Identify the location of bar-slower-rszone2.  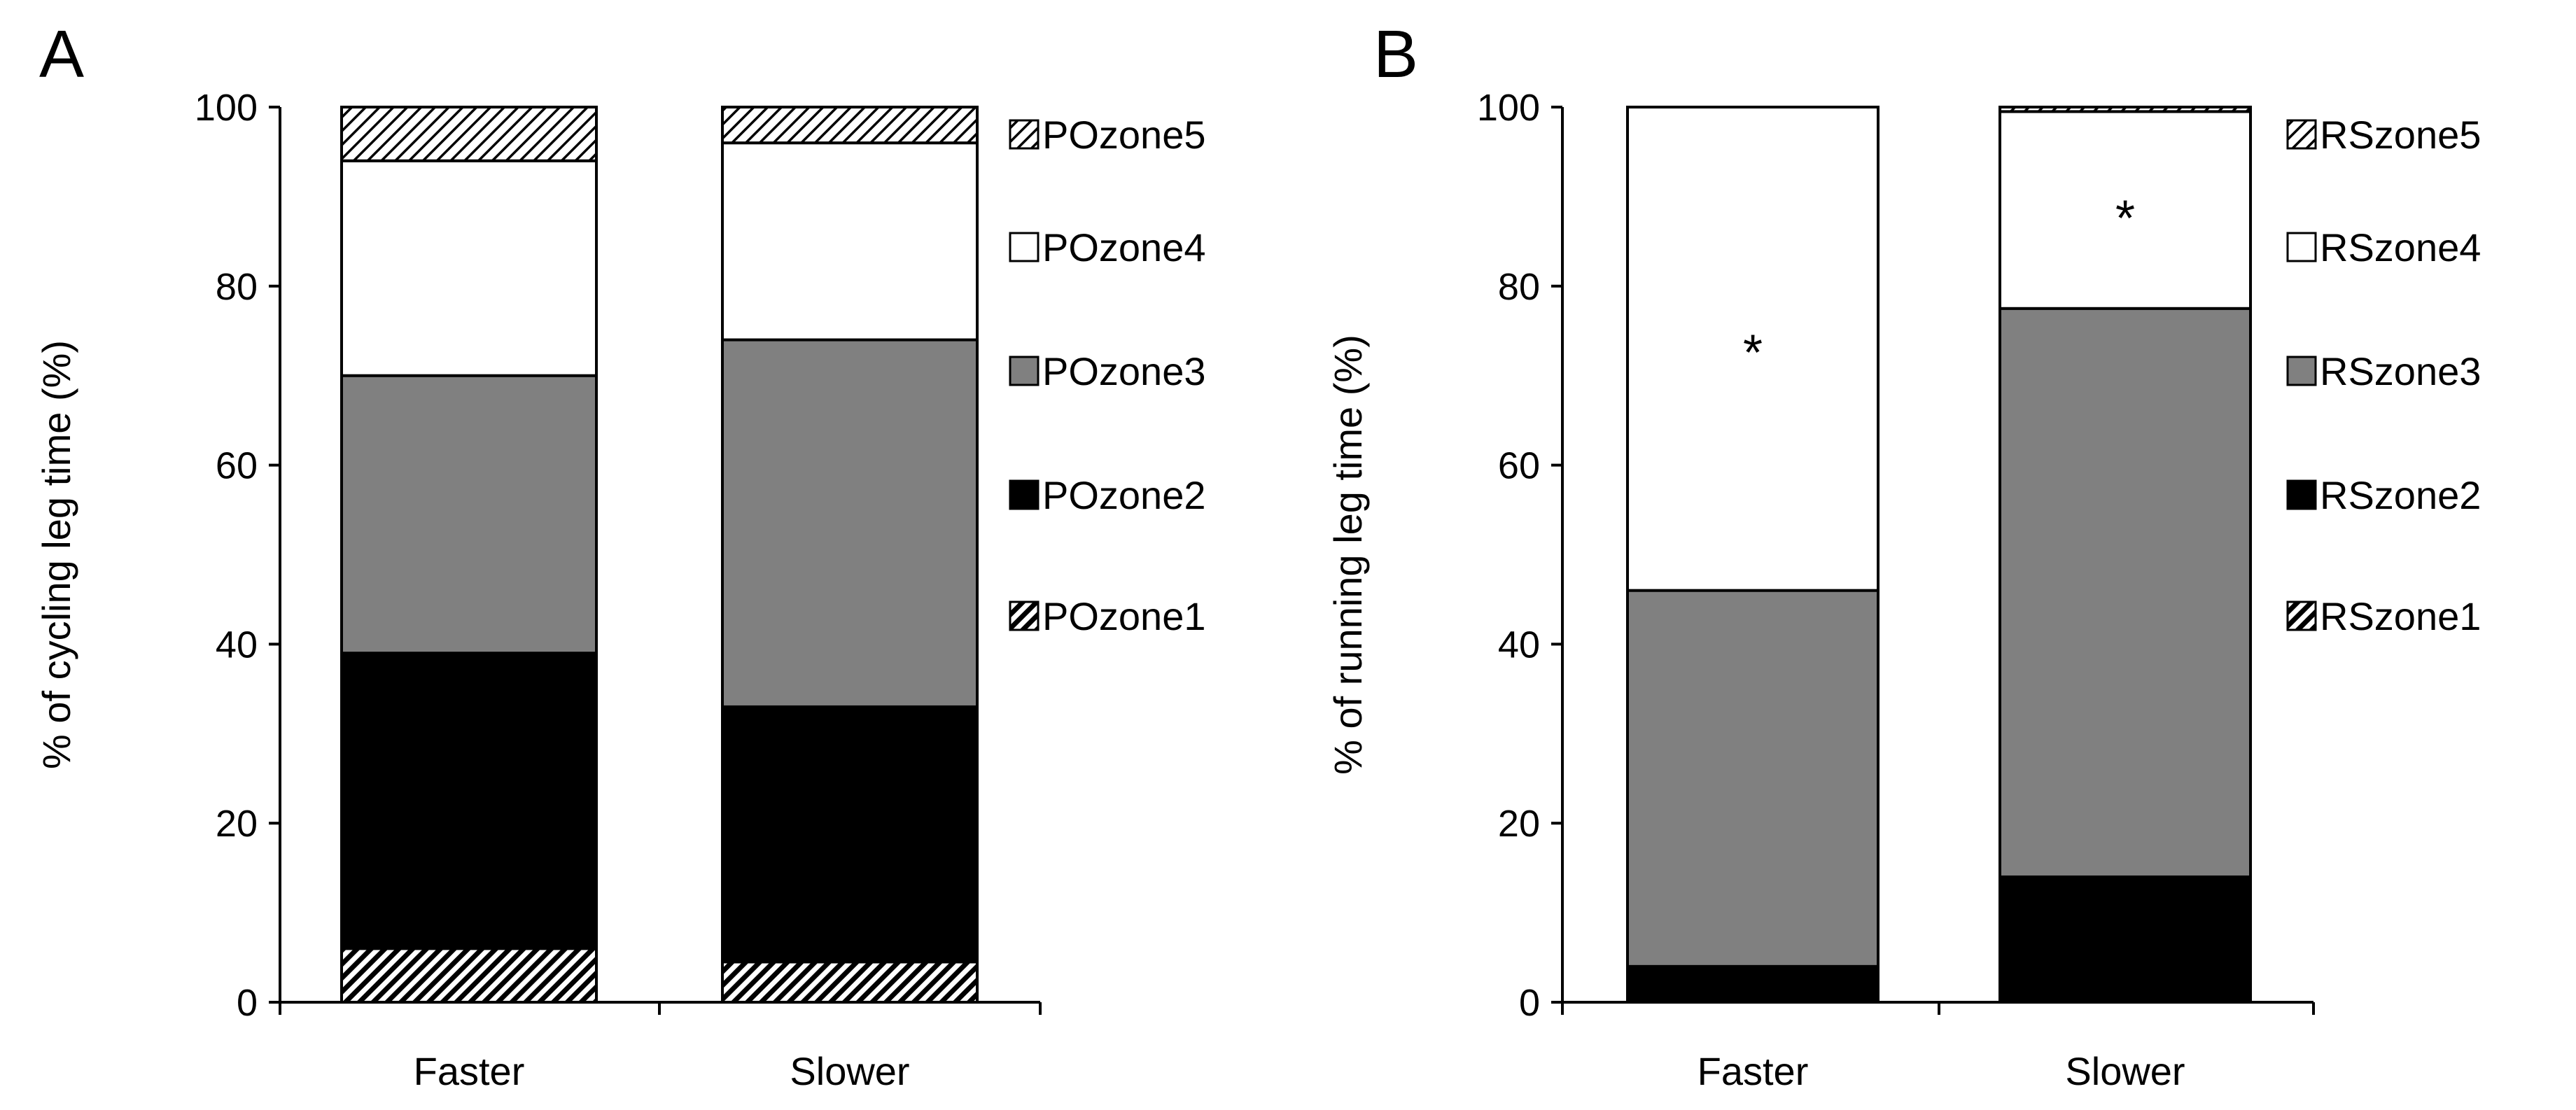
(2125, 939).